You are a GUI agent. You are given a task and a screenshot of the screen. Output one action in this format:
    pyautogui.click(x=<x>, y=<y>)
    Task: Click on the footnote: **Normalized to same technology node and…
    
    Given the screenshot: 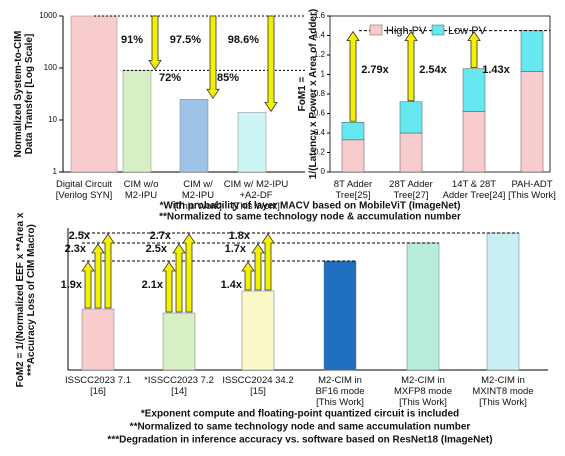 What is the action you would take?
    pyautogui.click(x=300, y=427)
    